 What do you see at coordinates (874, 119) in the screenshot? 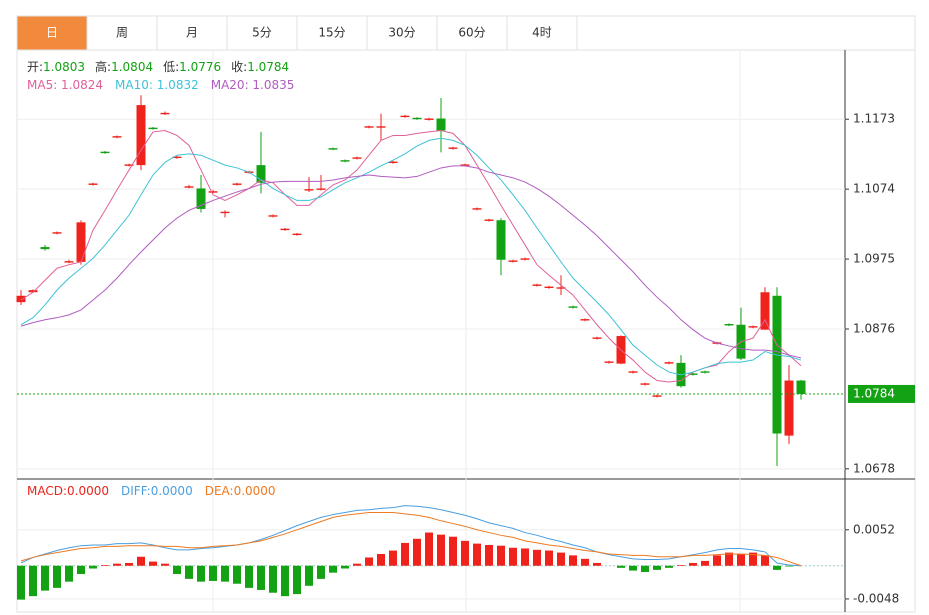
I see `y-tick-label: 1.1173` at bounding box center [874, 119].